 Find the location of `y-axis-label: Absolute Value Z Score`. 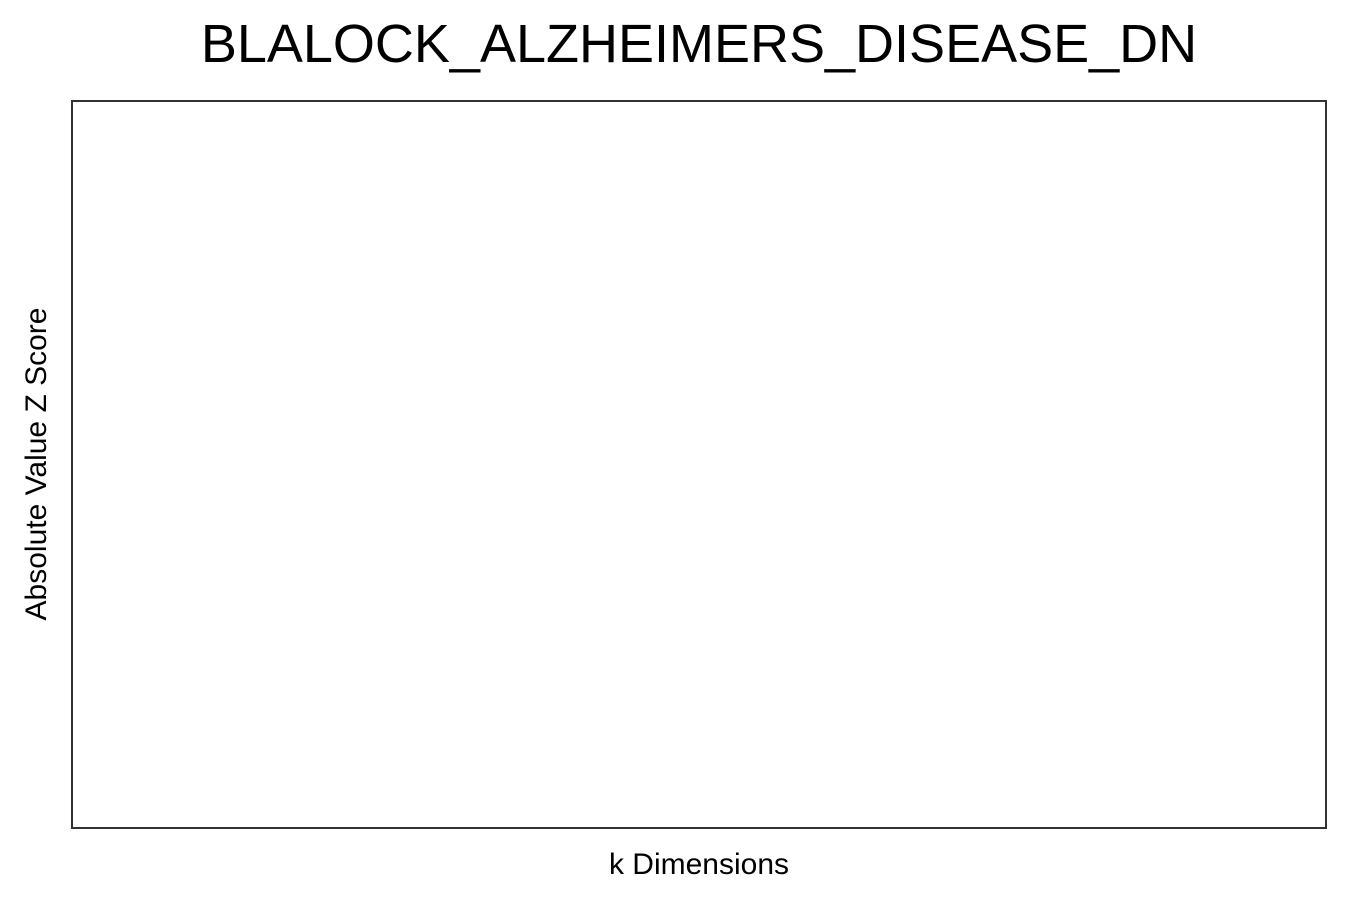

y-axis-label: Absolute Value Z Score is located at coordinates (36, 464).